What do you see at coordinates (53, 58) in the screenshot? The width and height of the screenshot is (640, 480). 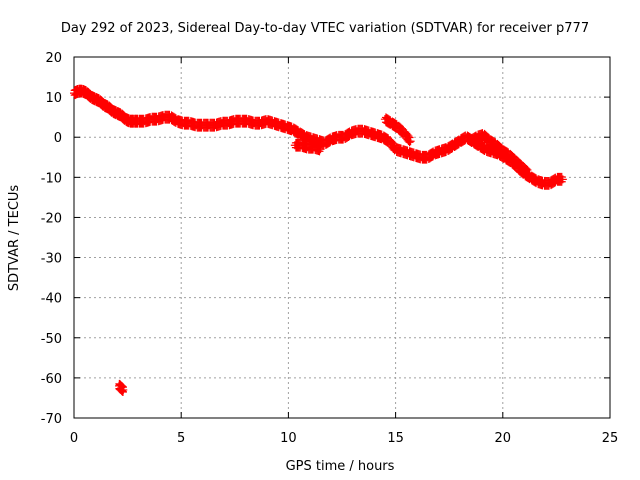 I see `y-tick-label: 20` at bounding box center [53, 58].